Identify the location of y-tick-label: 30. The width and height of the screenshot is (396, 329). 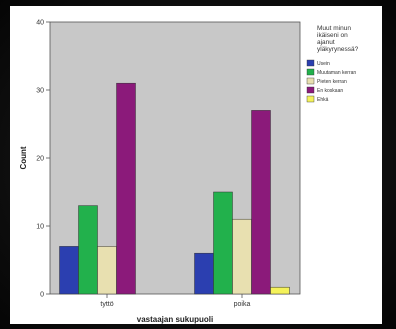
(40, 91).